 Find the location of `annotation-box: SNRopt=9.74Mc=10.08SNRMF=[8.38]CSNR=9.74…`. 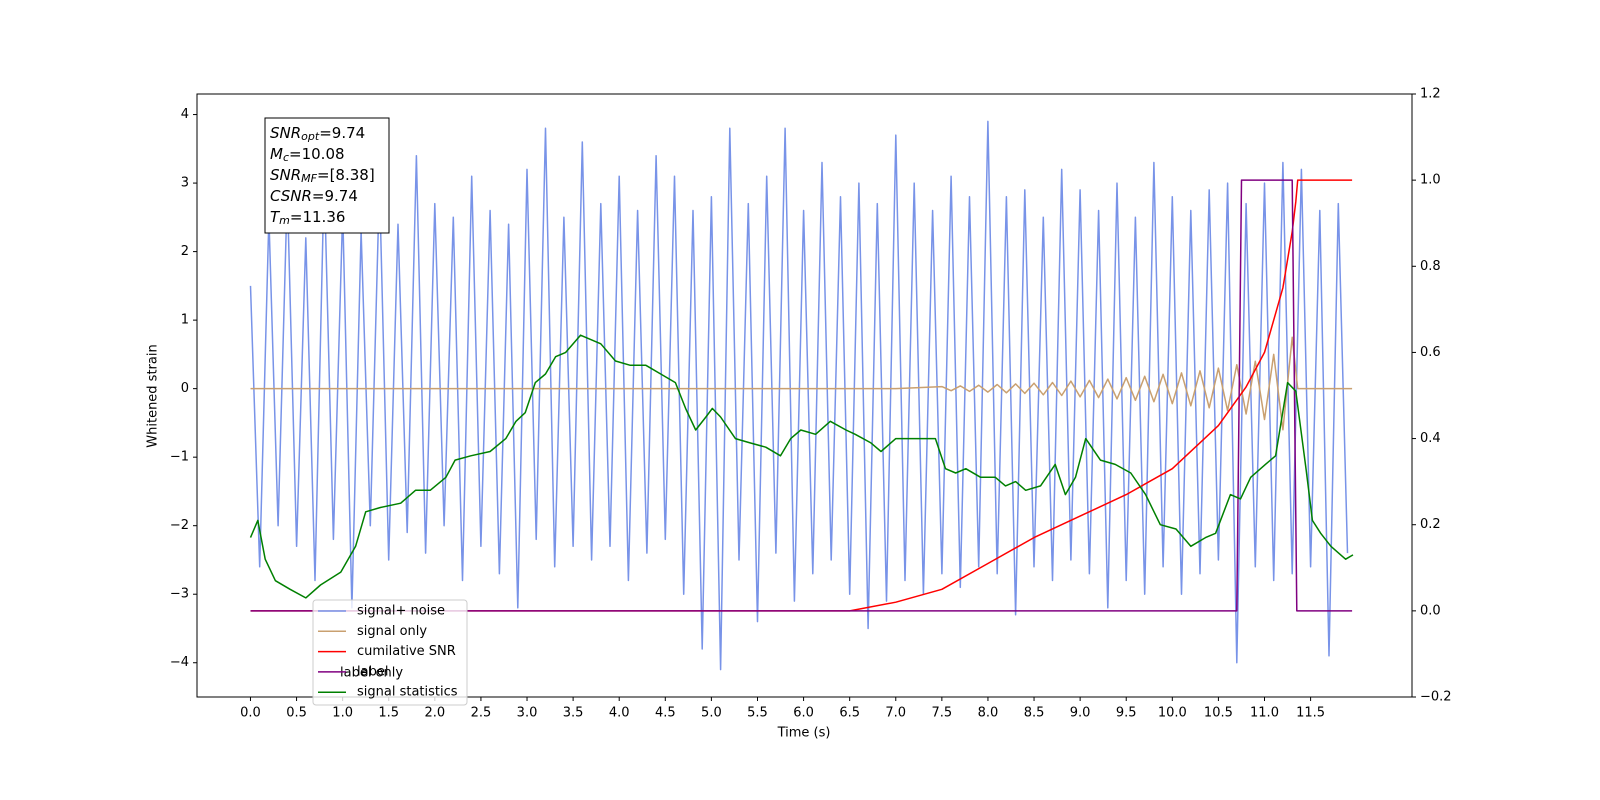

annotation-box: SNRopt=9.74Mc=10.08SNRMF=[8.38]CSNR=9.74… is located at coordinates (327, 175).